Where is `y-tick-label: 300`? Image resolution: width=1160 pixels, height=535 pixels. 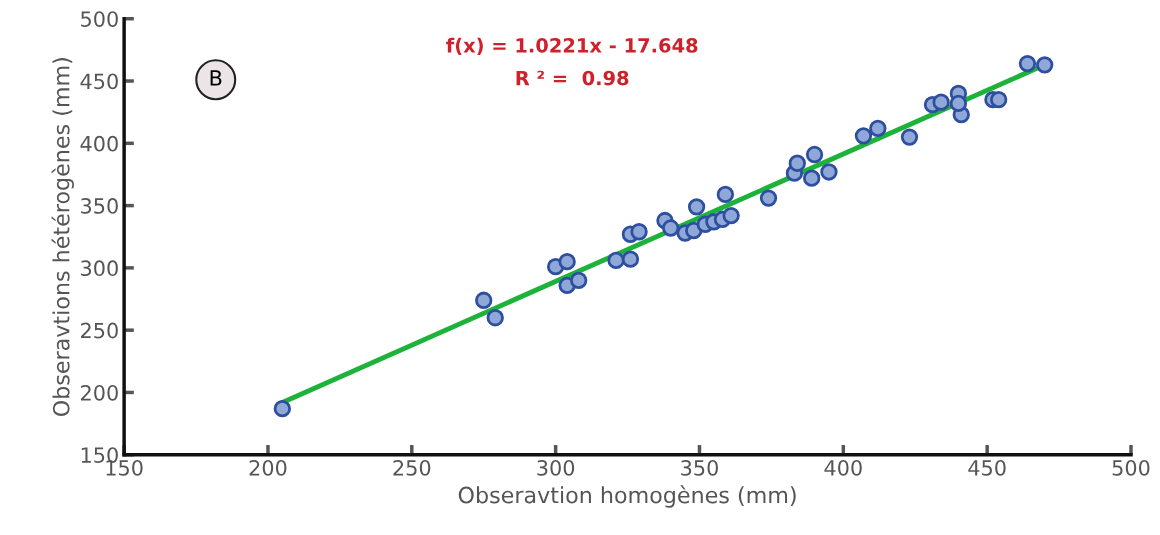 y-tick-label: 300 is located at coordinates (99, 268).